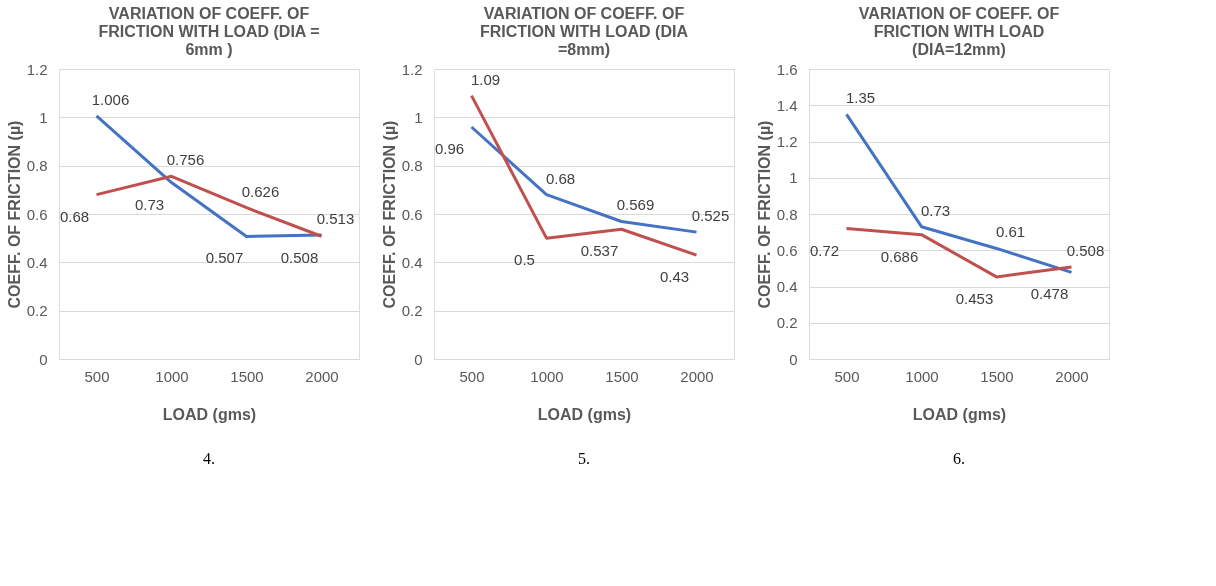 The width and height of the screenshot is (1216, 586). What do you see at coordinates (599, 251) in the screenshot?
I see `data-label: 0.537` at bounding box center [599, 251].